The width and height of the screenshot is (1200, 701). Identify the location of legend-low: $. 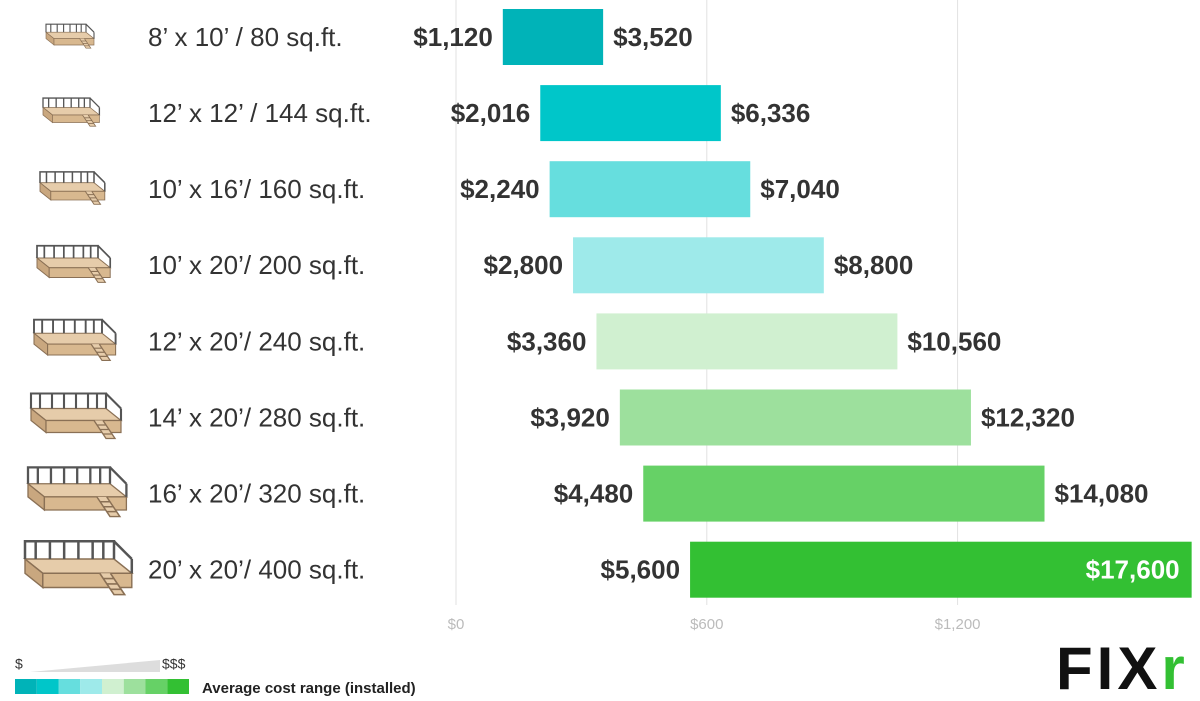
(19, 664).